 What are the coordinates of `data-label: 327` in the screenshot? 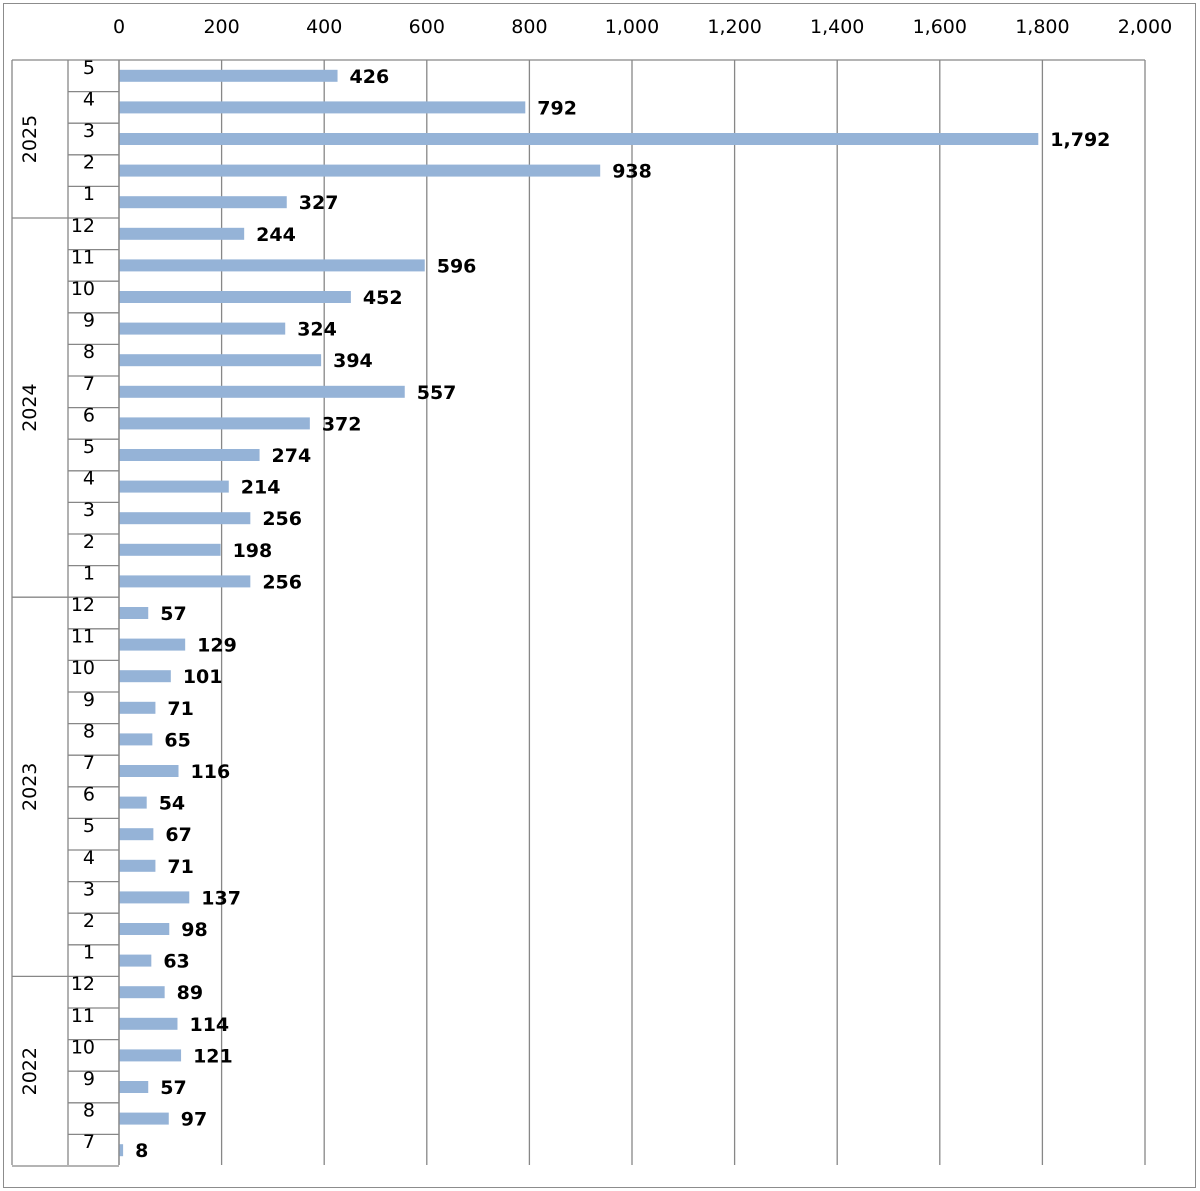 It's located at (319, 203).